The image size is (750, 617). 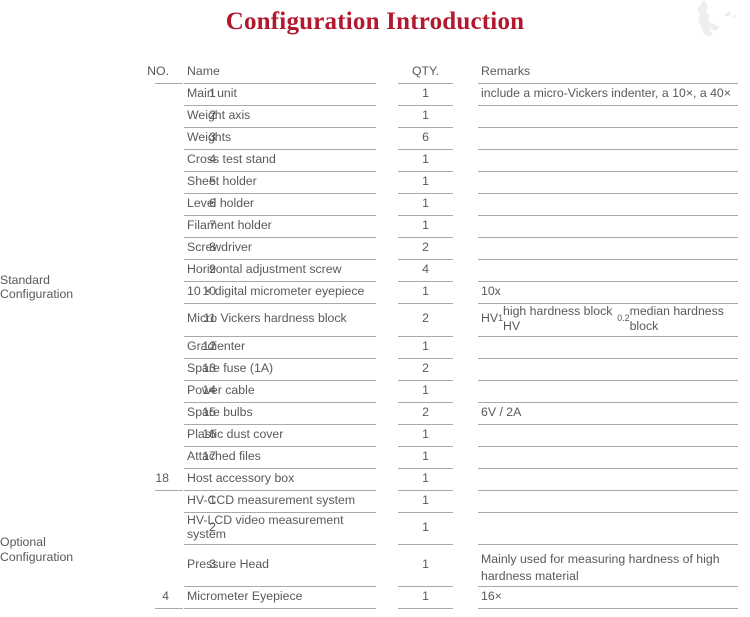 What do you see at coordinates (280, 95) in the screenshot?
I see `cell-name: Main unit` at bounding box center [280, 95].